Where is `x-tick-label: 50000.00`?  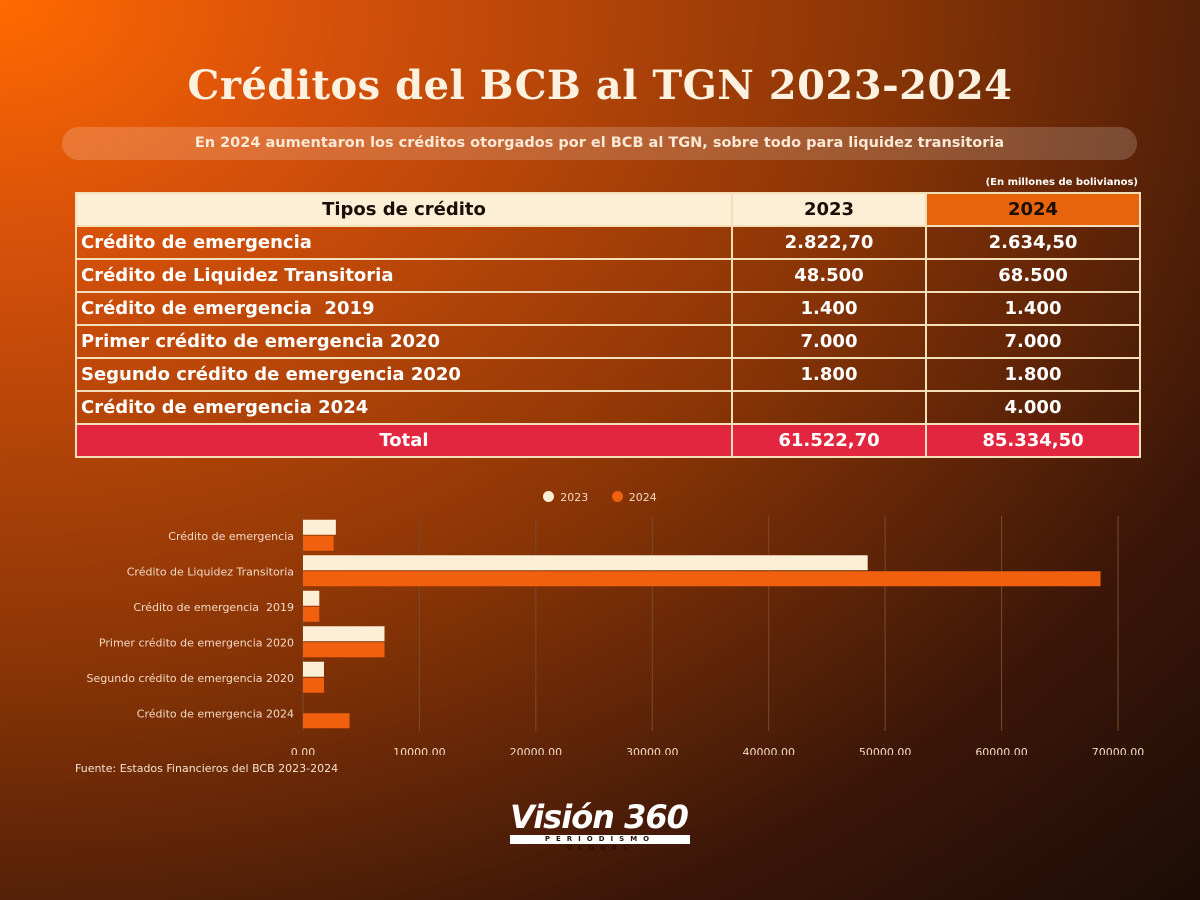
x-tick-label: 50000.00 is located at coordinates (885, 750).